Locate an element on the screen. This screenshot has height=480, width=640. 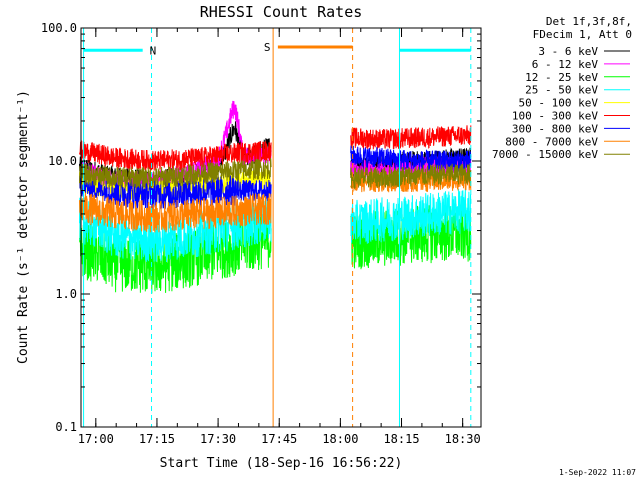
legend-label-8: 7000 - 15000 keV is located at coordinates (545, 154).